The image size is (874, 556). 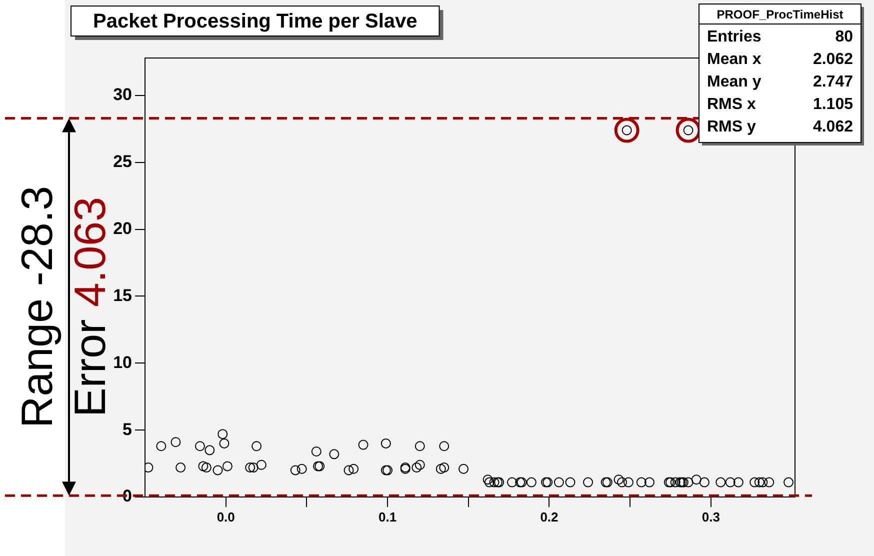 What do you see at coordinates (122, 228) in the screenshot?
I see `y-tick-label: 20` at bounding box center [122, 228].